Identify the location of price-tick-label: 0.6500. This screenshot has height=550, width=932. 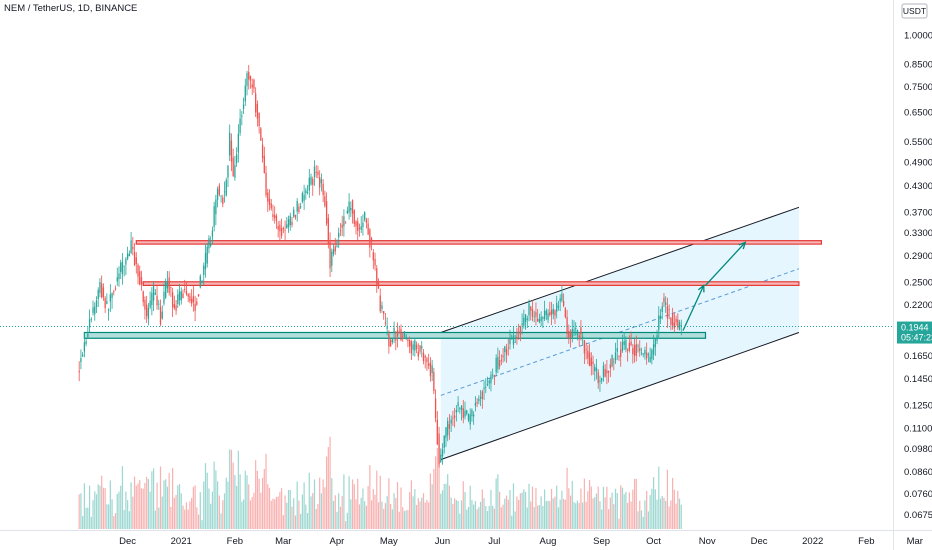
(918, 112).